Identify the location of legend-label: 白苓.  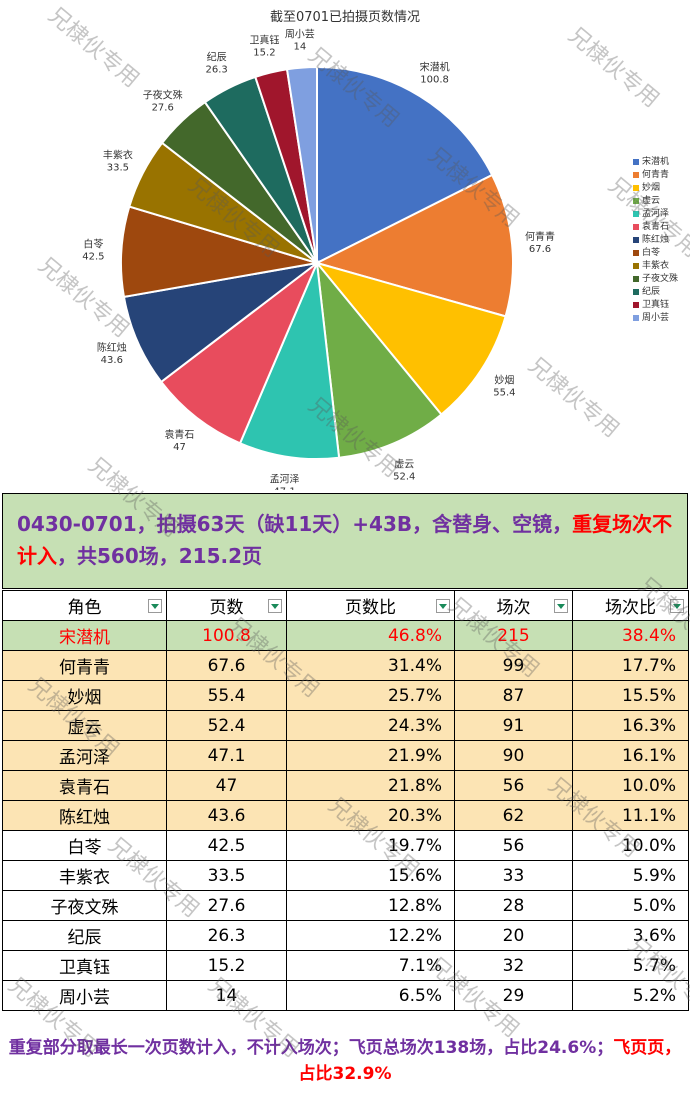
(651, 253).